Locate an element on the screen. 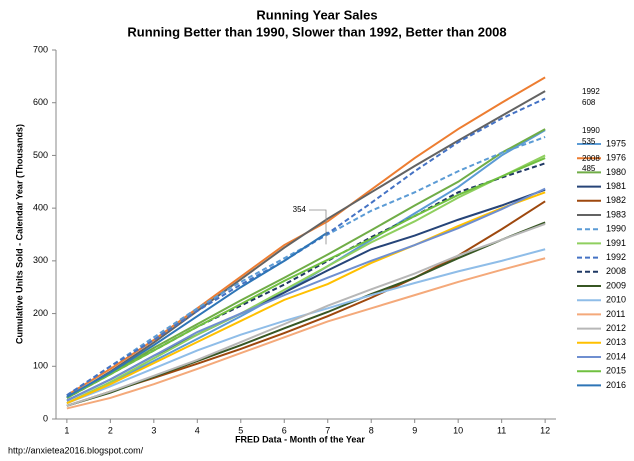 This screenshot has width=634, height=461. y-tick-label: 600 is located at coordinates (40, 102).